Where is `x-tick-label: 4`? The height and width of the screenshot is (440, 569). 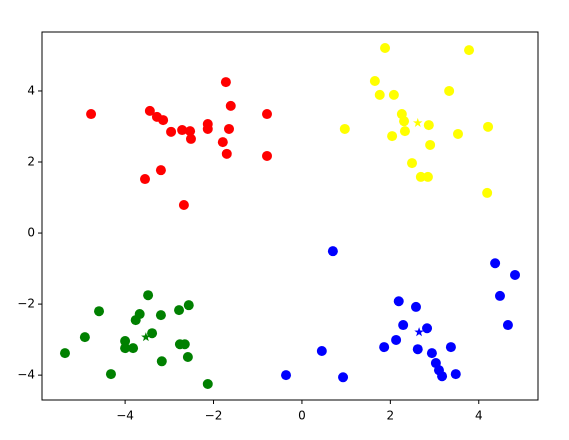
x-tick-label: 4 is located at coordinates (479, 416).